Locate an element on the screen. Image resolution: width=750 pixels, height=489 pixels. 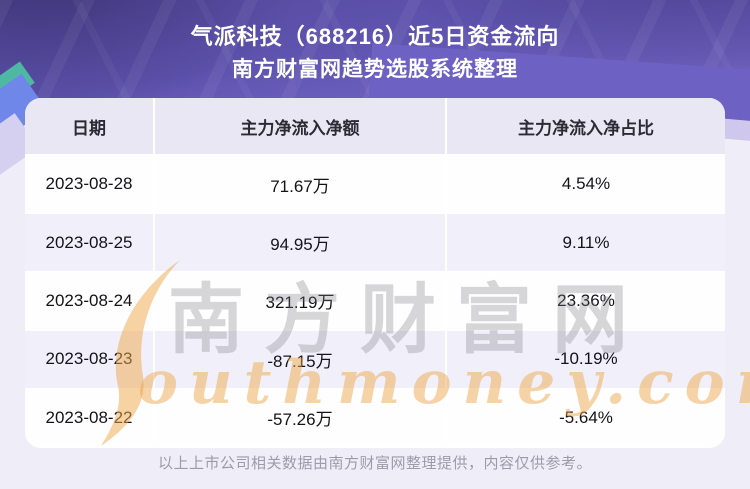
page-subtitle: 南方财富网趋势选股系统整理 is located at coordinates (375, 69).